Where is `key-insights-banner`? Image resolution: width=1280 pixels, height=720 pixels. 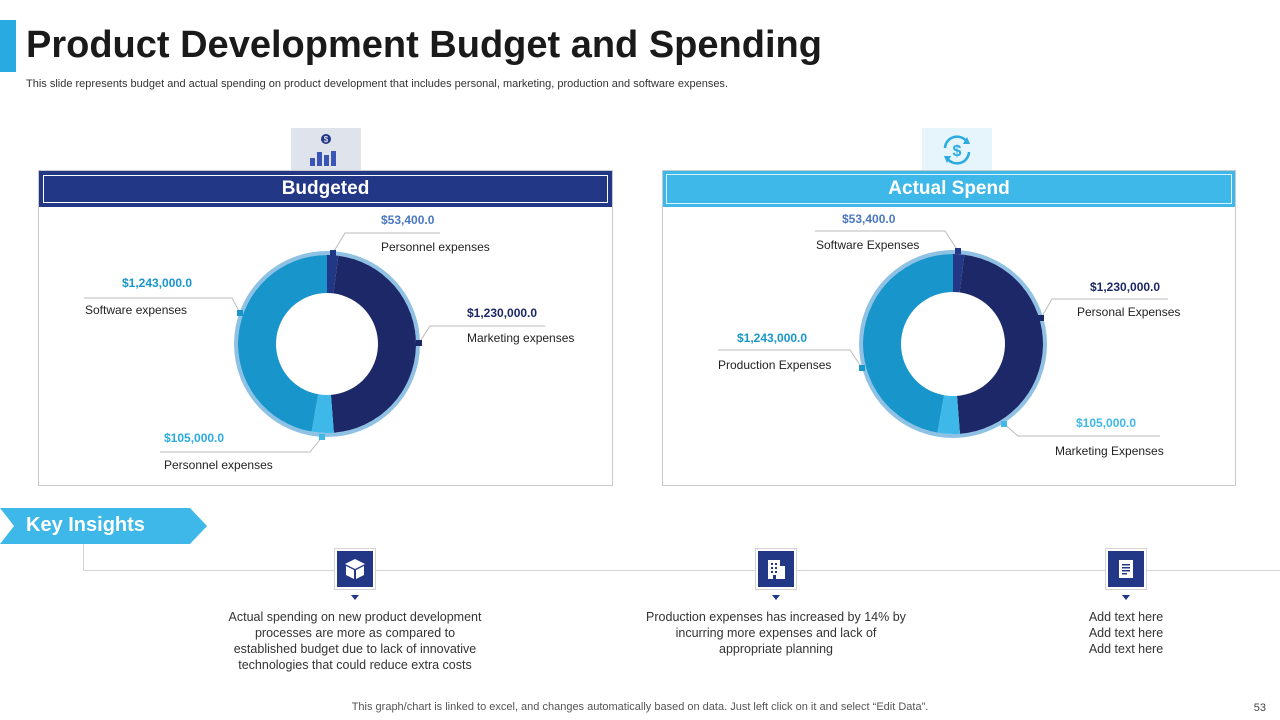
key-insights-banner is located at coordinates (103, 526).